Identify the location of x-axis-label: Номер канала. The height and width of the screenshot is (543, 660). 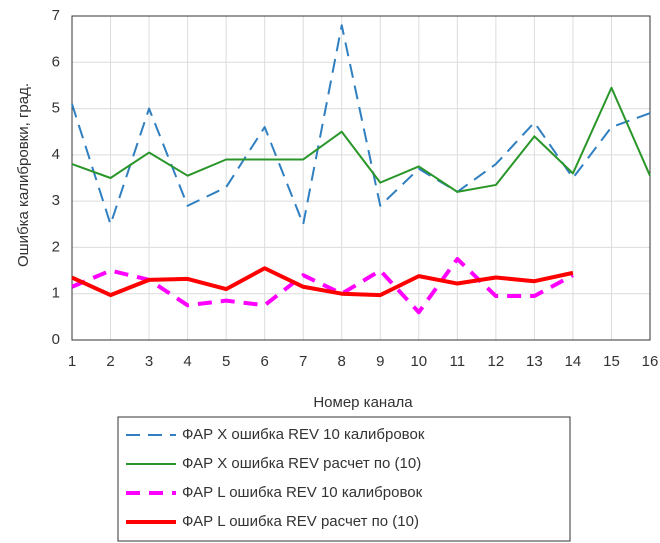
(363, 402).